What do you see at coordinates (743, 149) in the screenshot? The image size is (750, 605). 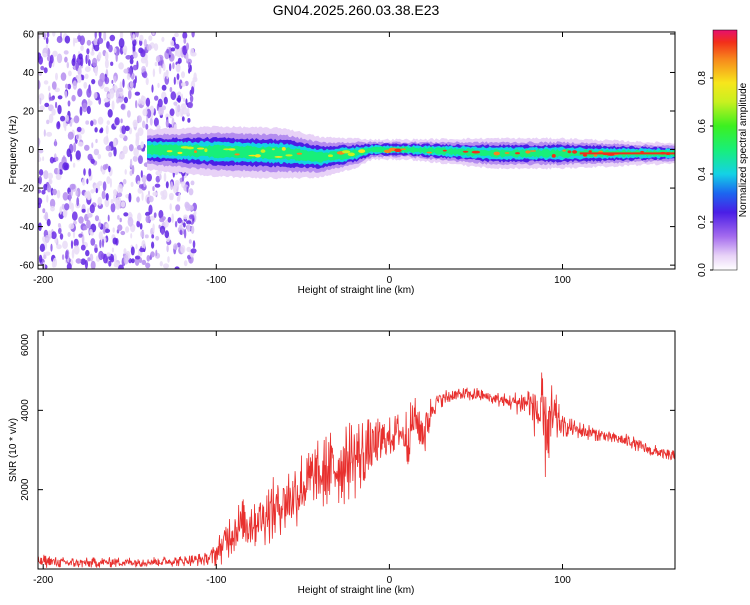 I see `colorbar-label: Normalized spectral amplitude` at bounding box center [743, 149].